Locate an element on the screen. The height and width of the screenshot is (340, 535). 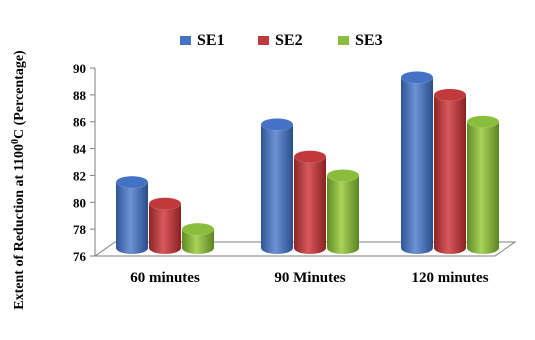
y-tick-label: 80 is located at coordinates (79, 202).